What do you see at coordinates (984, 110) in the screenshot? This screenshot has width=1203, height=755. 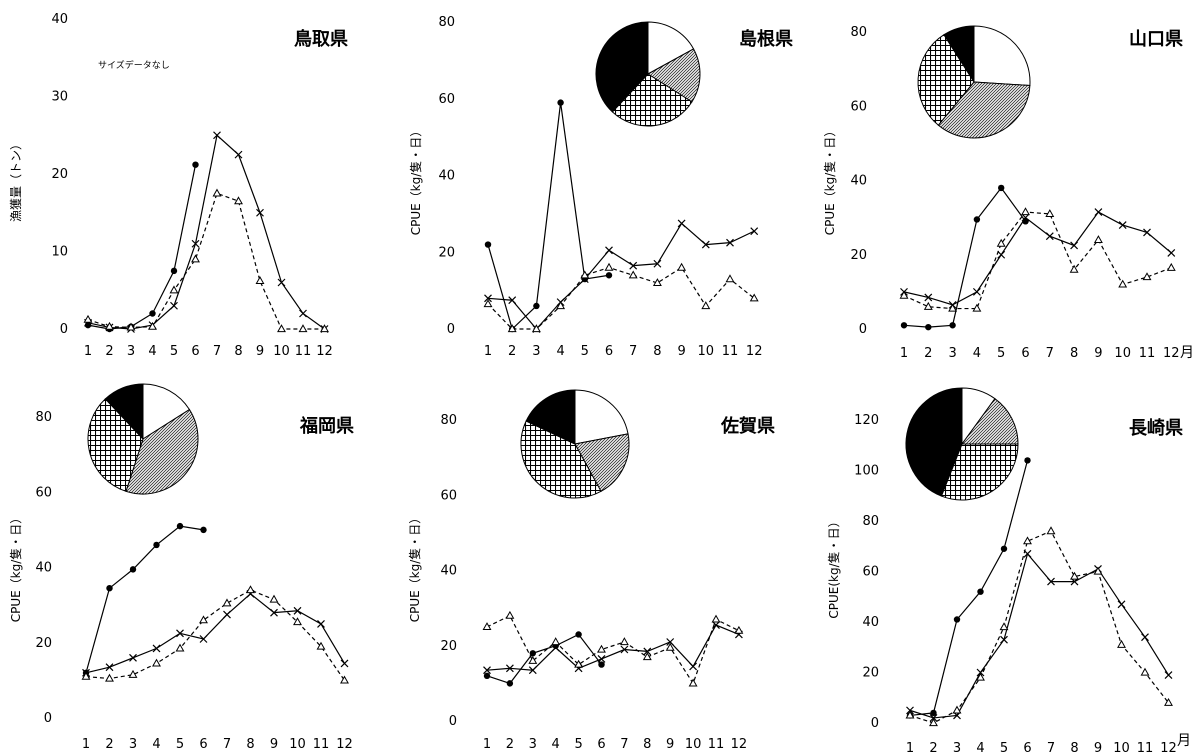 I see `pie-slice-dots` at bounding box center [984, 110].